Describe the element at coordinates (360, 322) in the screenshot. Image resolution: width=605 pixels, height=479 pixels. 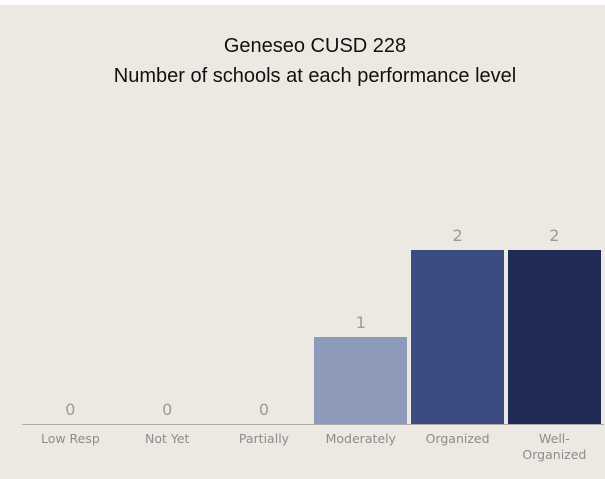
I see `value-label: 1` at that location.